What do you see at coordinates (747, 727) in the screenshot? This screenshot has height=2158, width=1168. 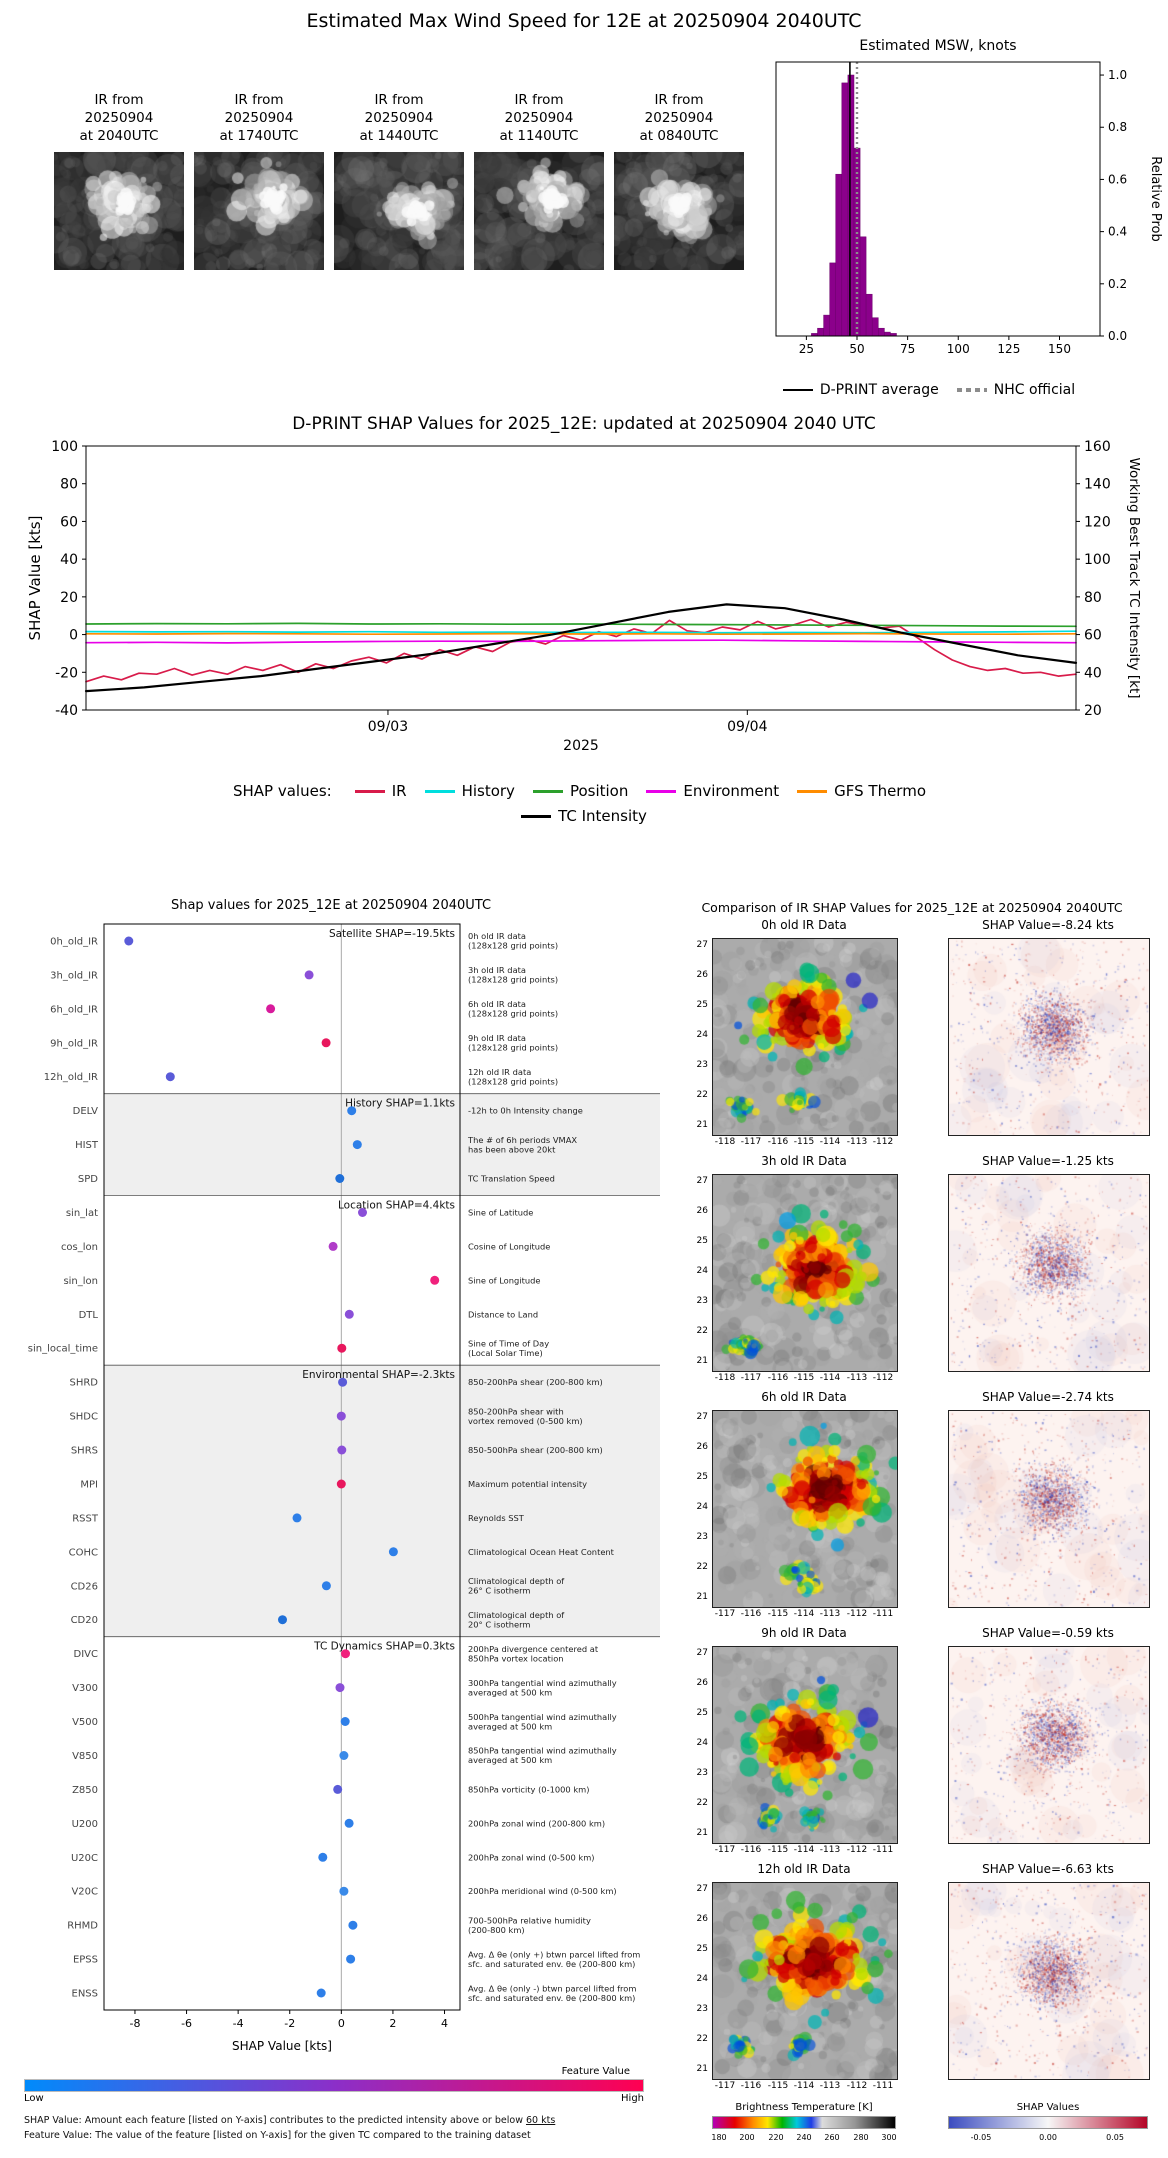 I see `x-tick-label: 09/04` at bounding box center [747, 727].